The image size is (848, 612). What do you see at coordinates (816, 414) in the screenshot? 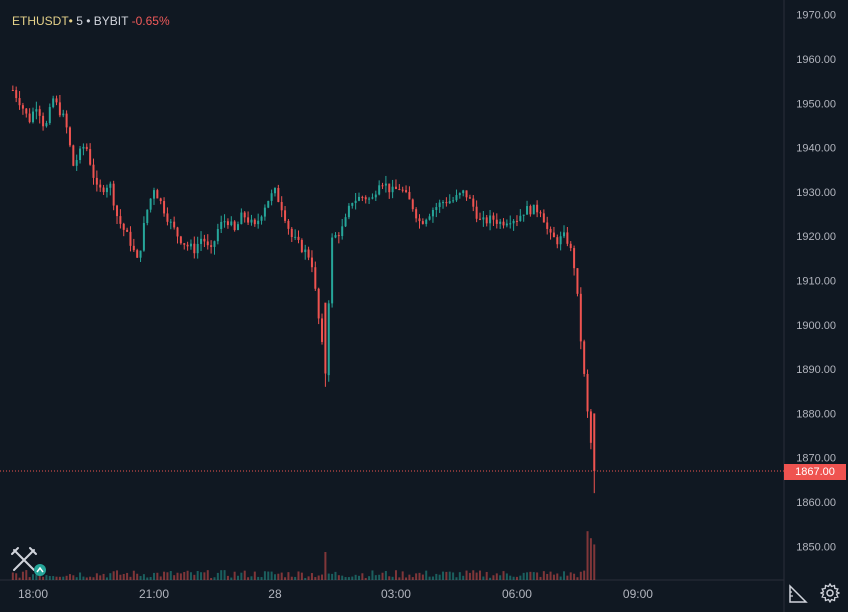
I see `price-tick-label: 1880.00` at bounding box center [816, 414].